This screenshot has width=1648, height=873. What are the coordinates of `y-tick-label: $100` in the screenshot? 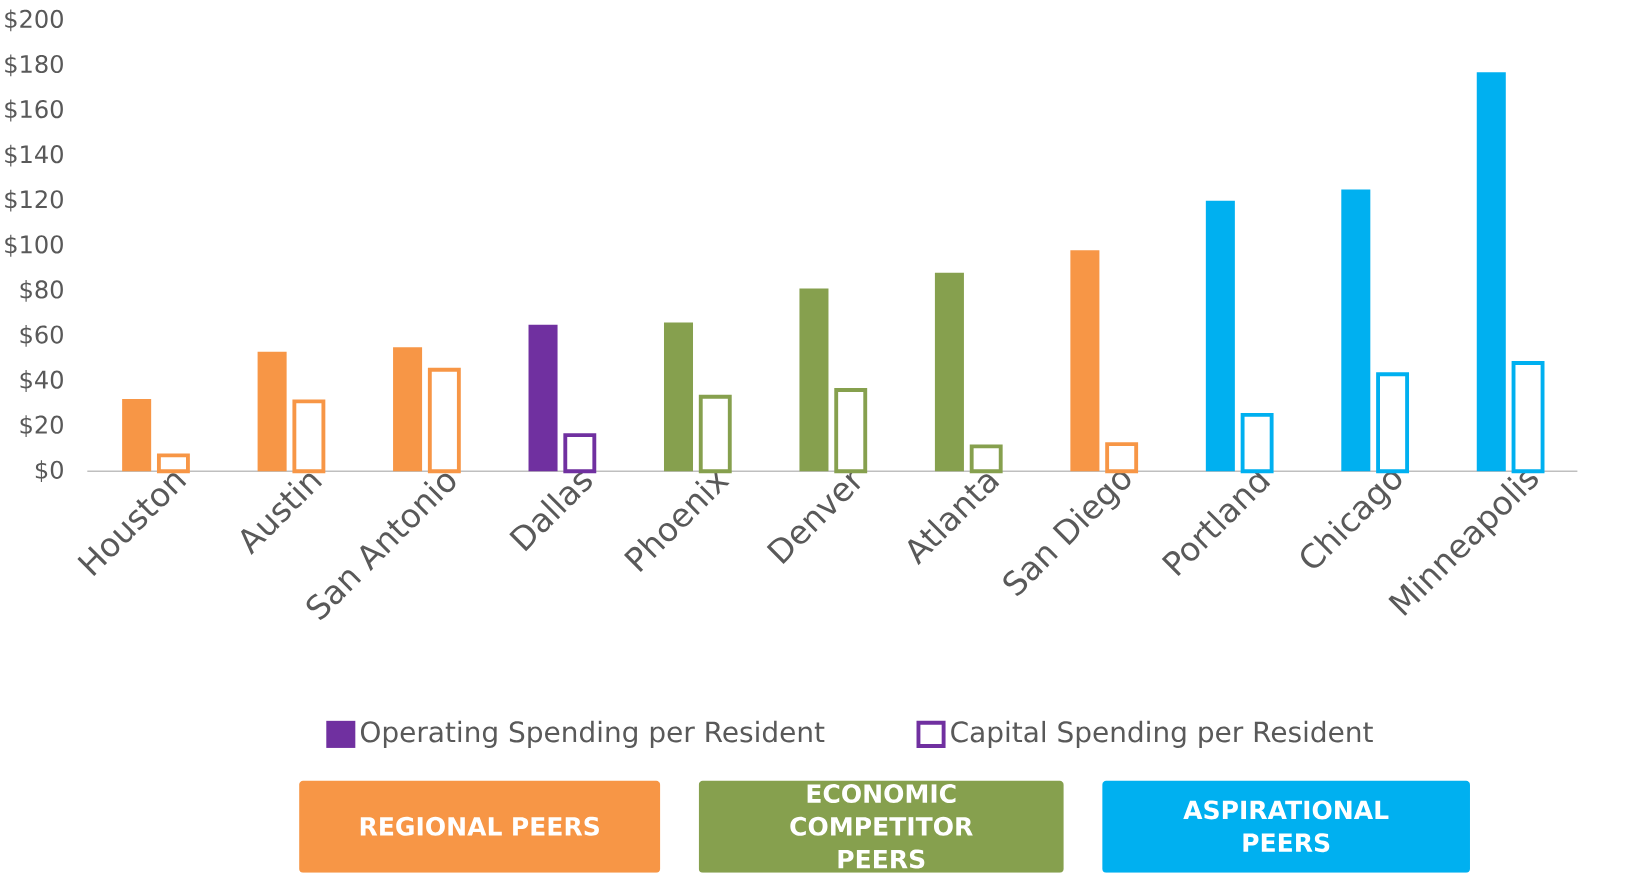 It's located at (34, 245).